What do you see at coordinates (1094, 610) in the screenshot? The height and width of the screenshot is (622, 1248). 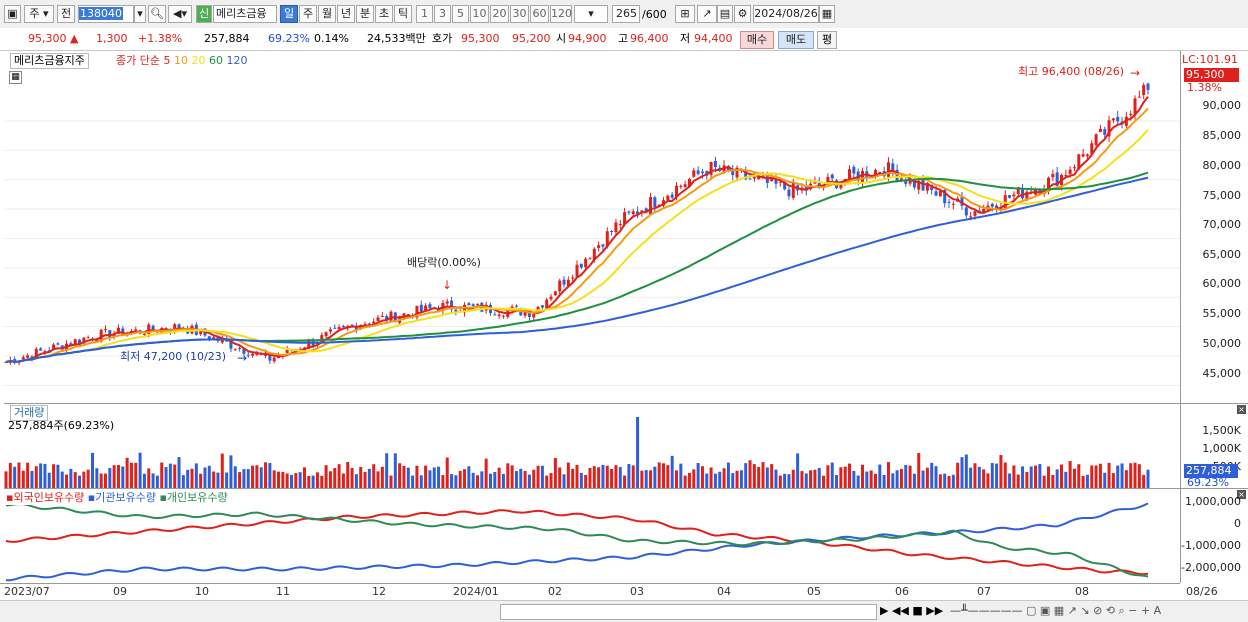 I see `drawing-tools: ▢ ▣ ▦ ↗ ↘ ⊘ ⟲ ⌕ − + A` at bounding box center [1094, 610].